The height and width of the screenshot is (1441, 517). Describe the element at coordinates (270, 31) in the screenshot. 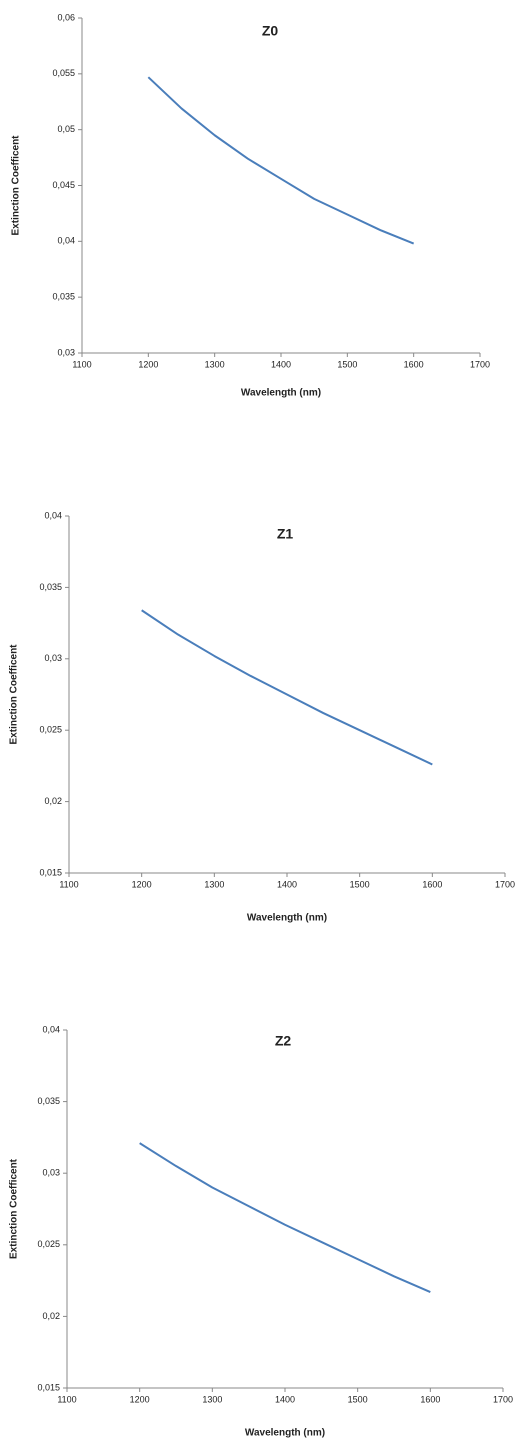

I see `chart-title: Z0` at that location.